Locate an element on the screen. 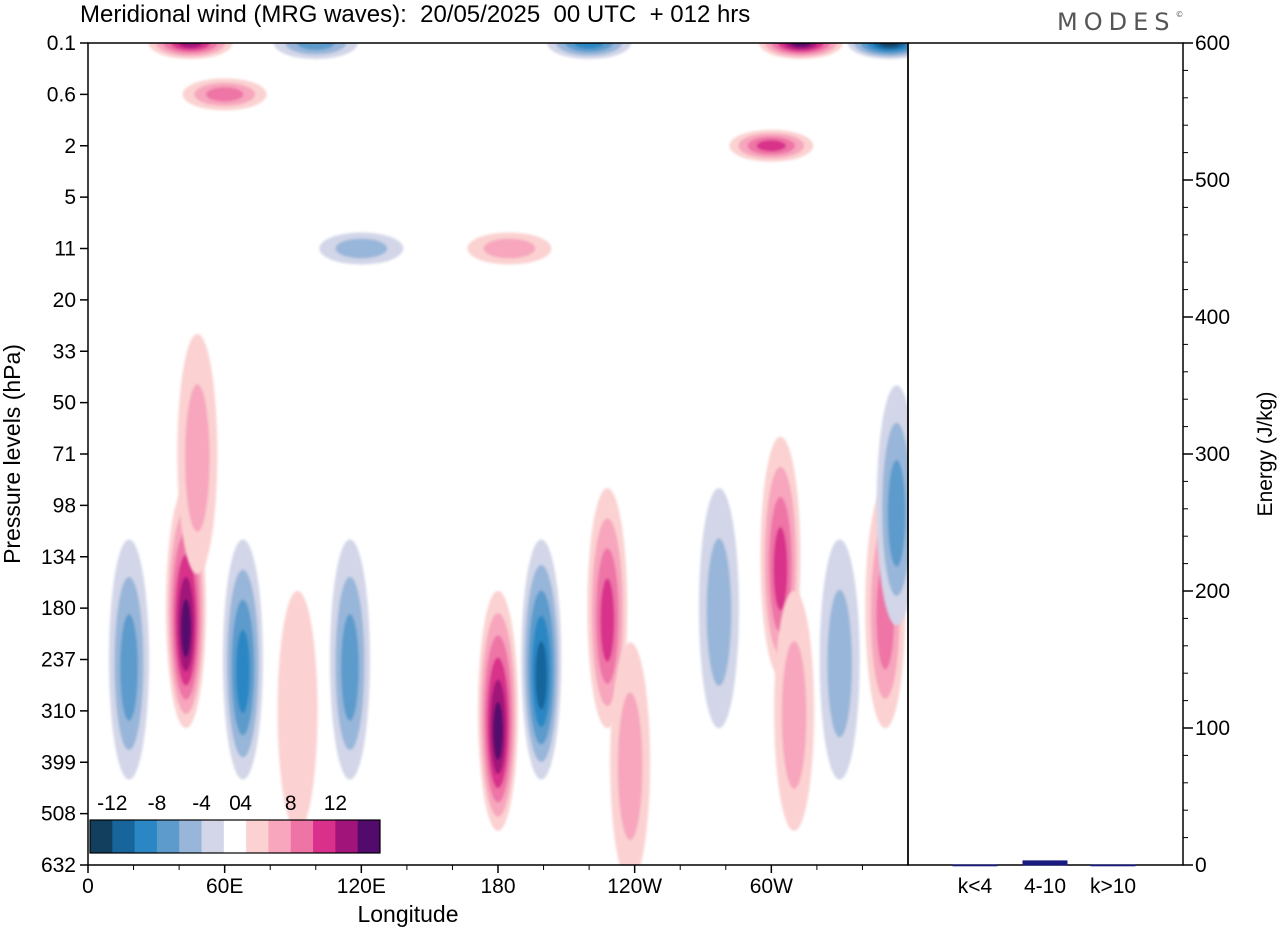 The width and height of the screenshot is (1280, 930). y-tick-label: 237 is located at coordinates (58, 660).